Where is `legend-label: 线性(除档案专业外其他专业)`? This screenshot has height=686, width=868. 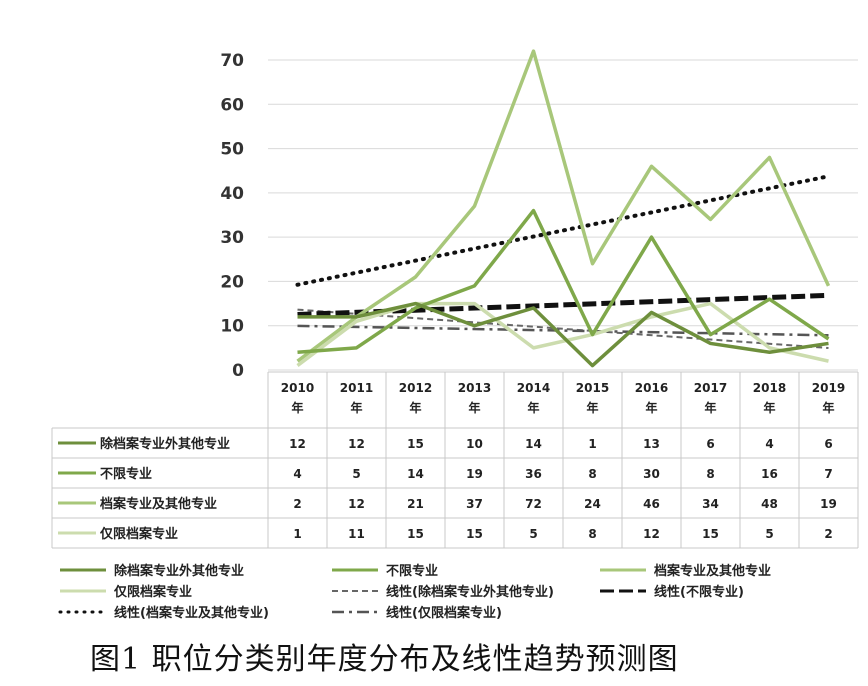
legend-label: 线性(除档案专业外其他专业) is located at coordinates (470, 592).